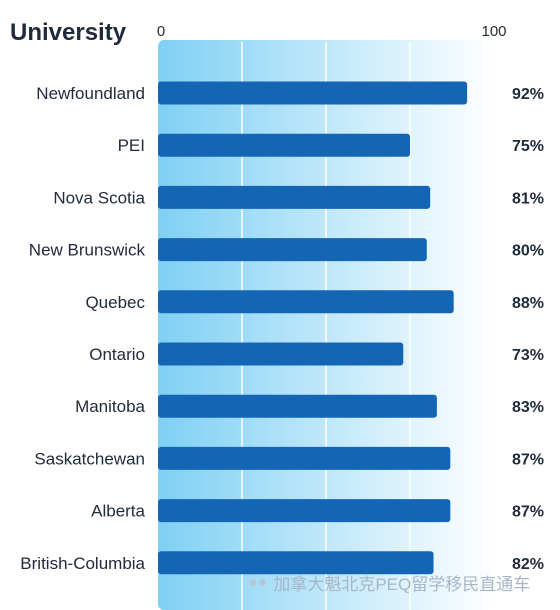 The height and width of the screenshot is (610, 560). I want to click on wechat-icon: ●●, so click(258, 582).